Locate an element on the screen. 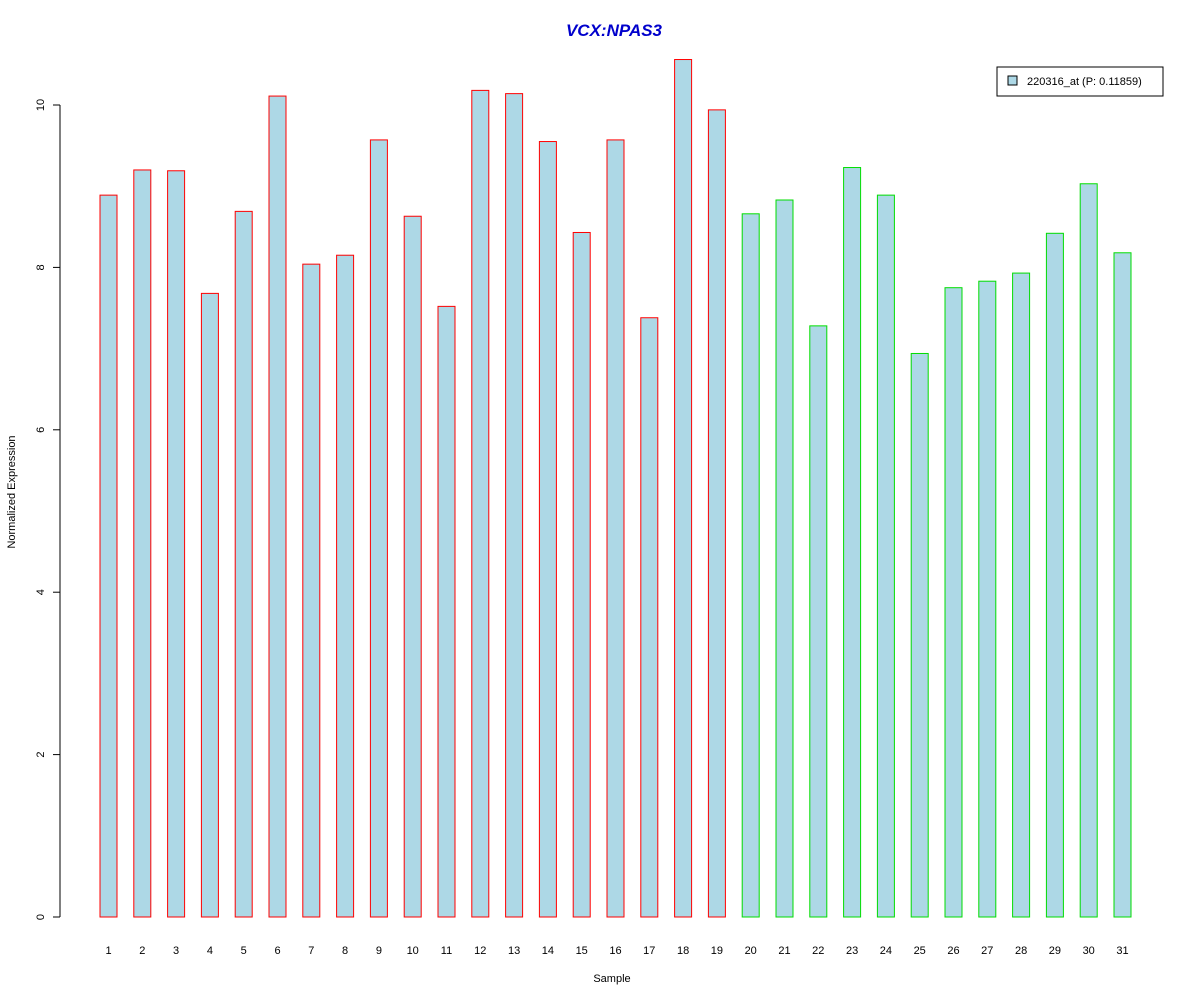 The height and width of the screenshot is (1000, 1200). x-tick-label: 30 is located at coordinates (1089, 951).